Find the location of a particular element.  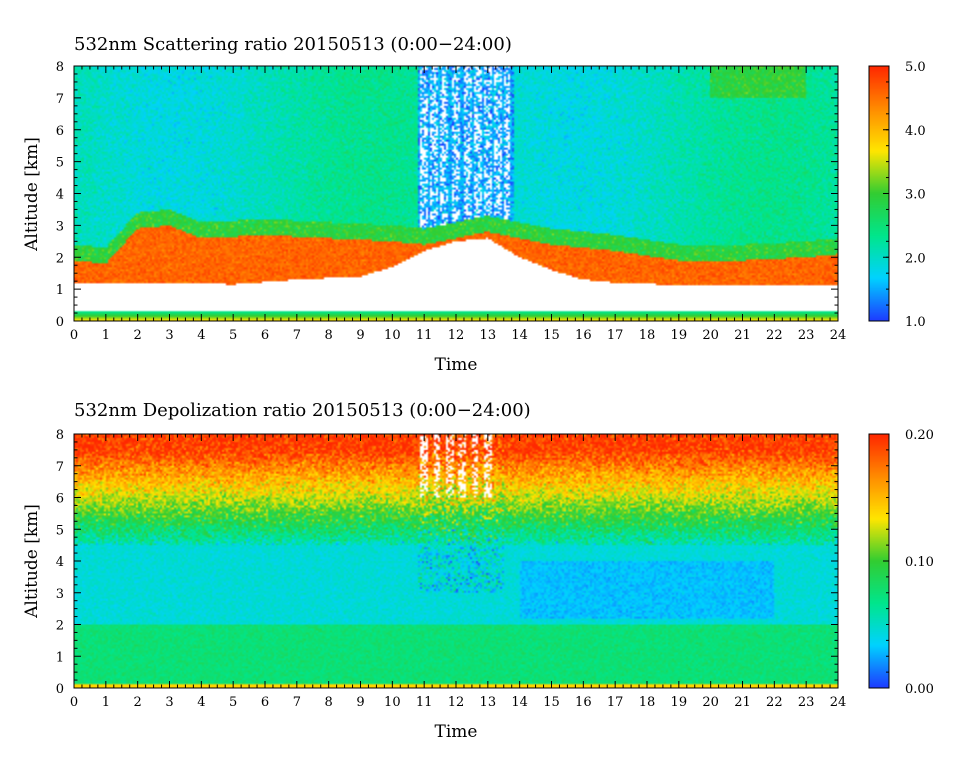

depolarization-colorbar: 0.20 0.10 0.00 is located at coordinates (901, 562).